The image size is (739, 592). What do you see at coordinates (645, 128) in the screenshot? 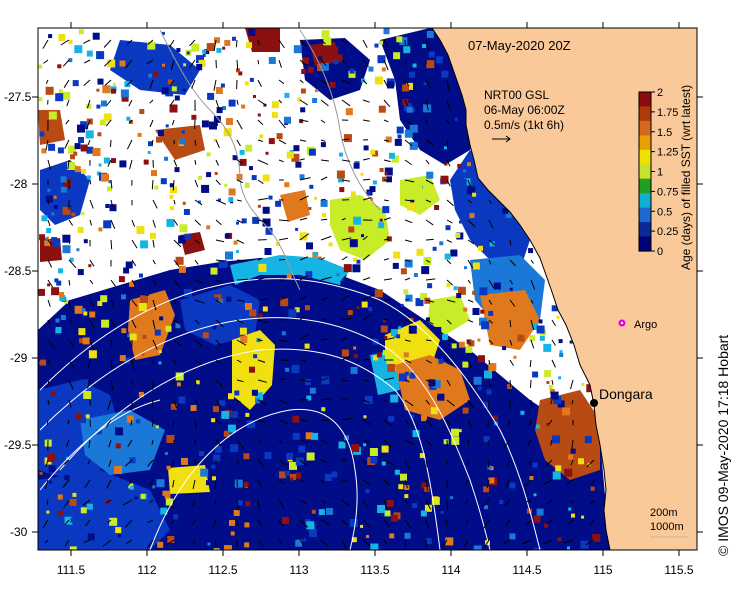
I see `colorbar-band` at bounding box center [645, 128].